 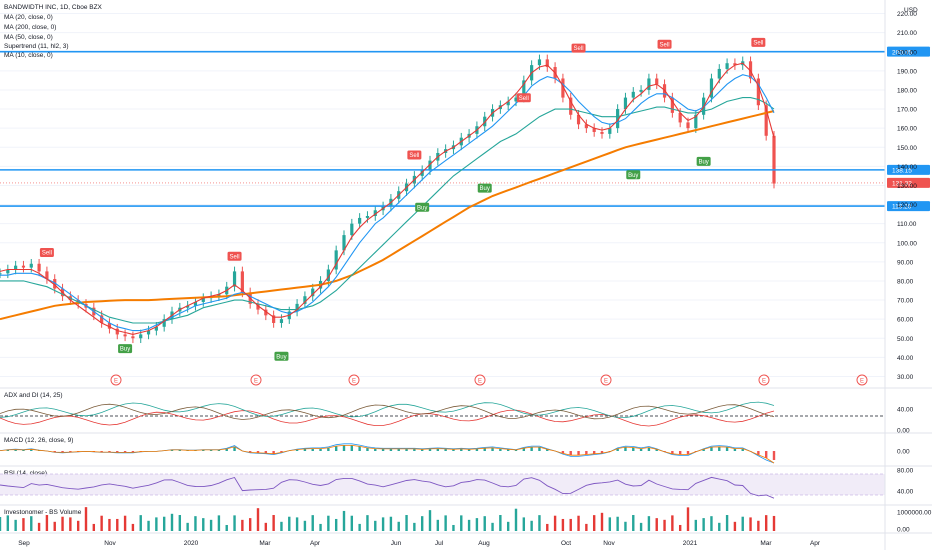 I want to click on level-label: 200.05, so click(x=902, y=52).